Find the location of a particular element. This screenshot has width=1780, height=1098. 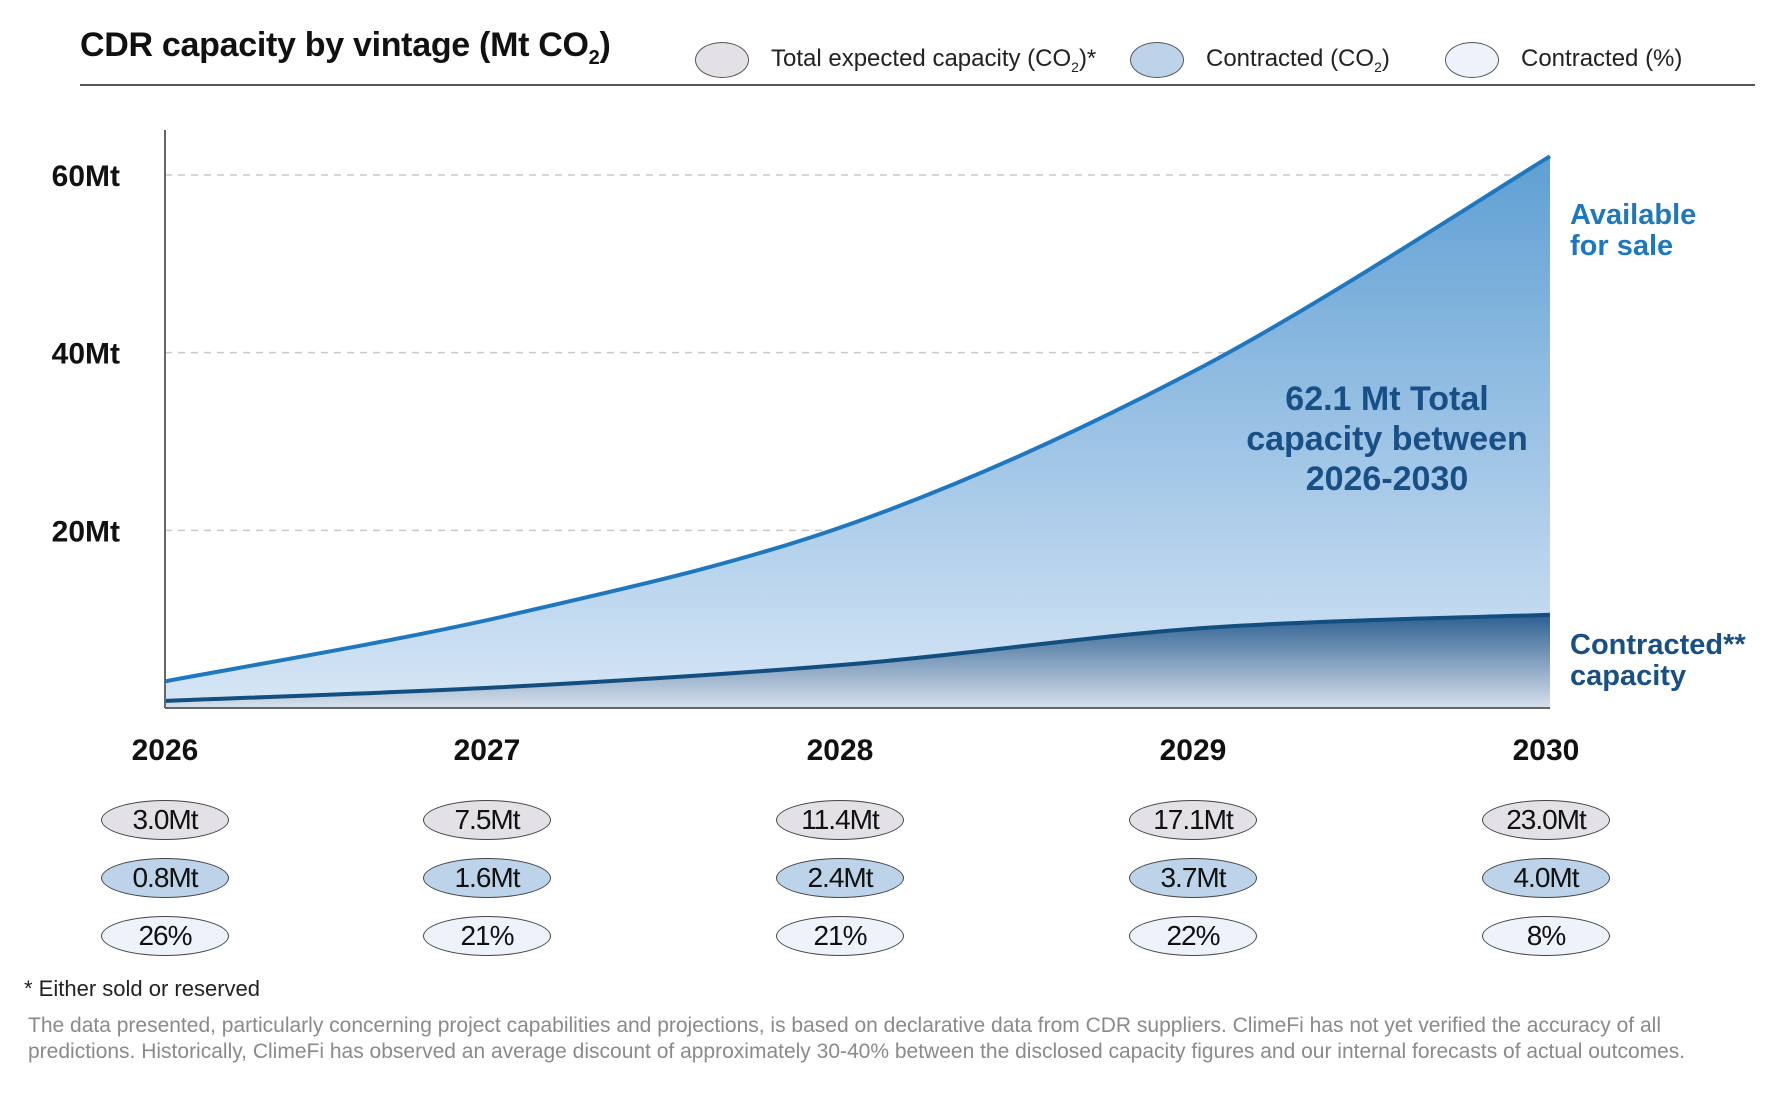

legend-swatch-pct is located at coordinates (1472, 60).